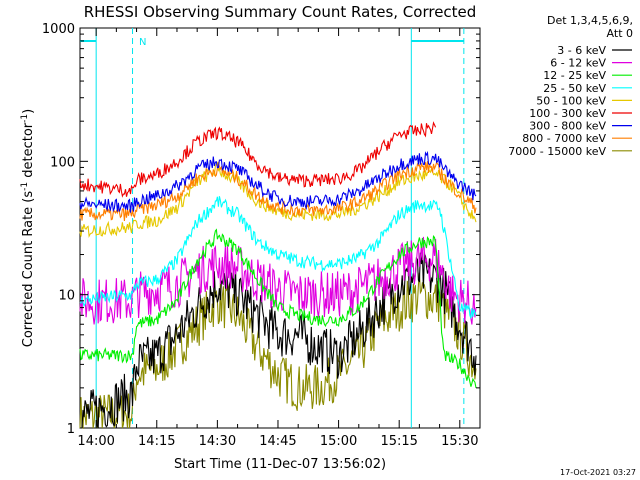  Describe the element at coordinates (574, 75) in the screenshot. I see `legend-label: 12 - 25 keV` at that location.